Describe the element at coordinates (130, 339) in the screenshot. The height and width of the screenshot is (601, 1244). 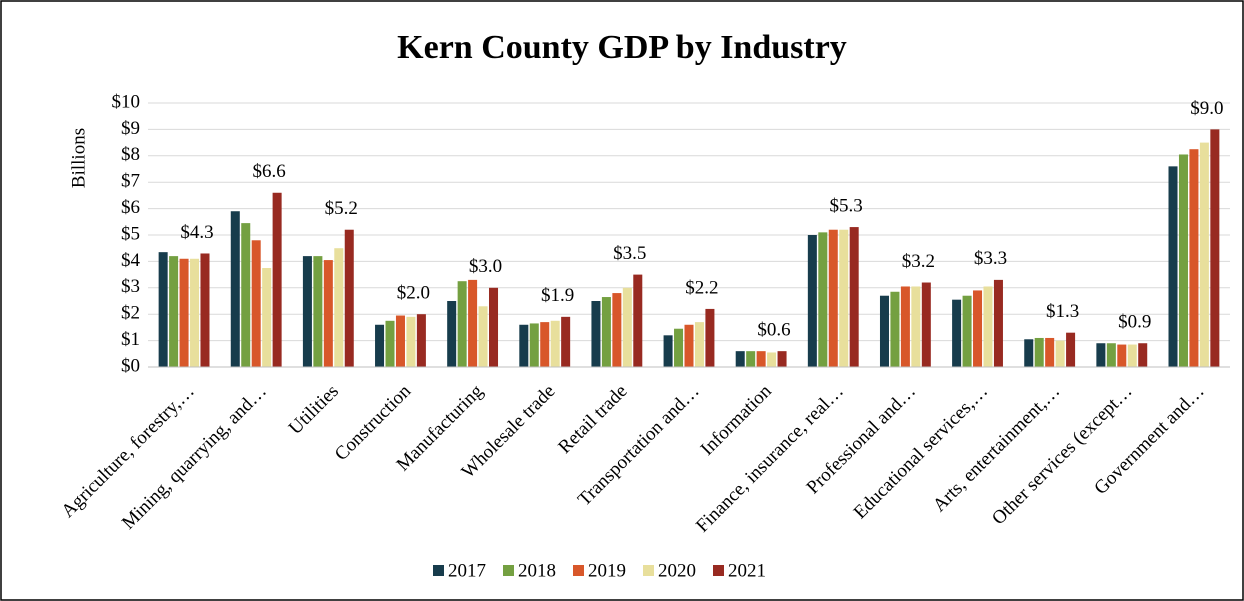
I see `y-tick-label: $1` at that location.